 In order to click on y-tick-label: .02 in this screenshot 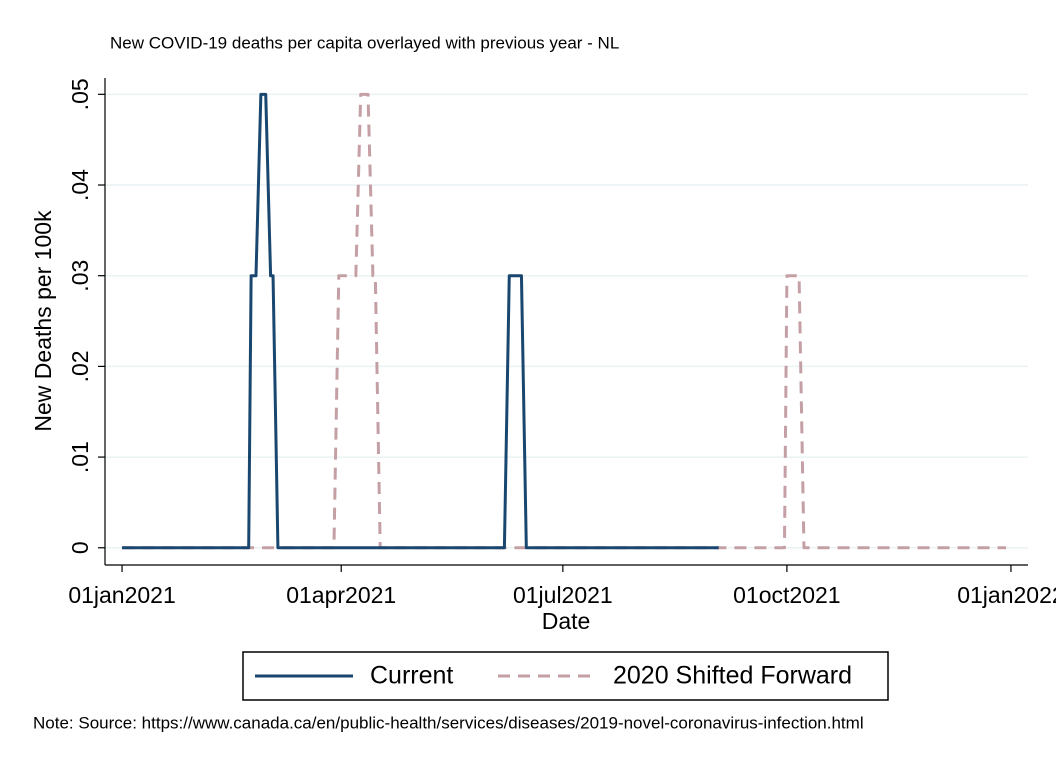, I will do `click(80, 366)`.